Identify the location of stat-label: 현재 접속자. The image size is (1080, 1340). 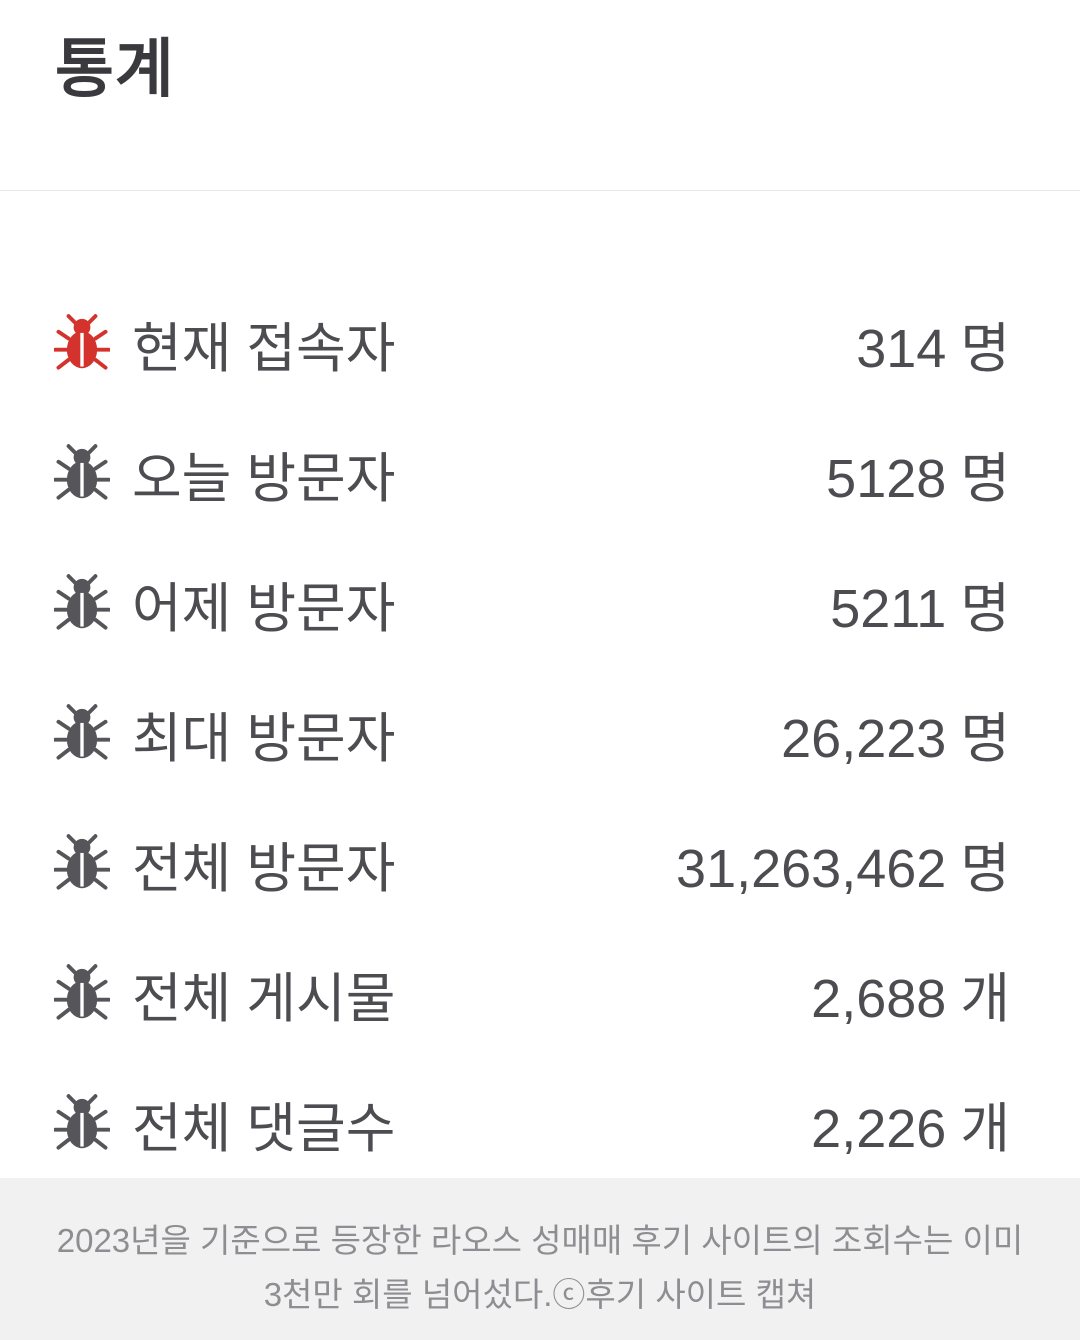
(264, 348).